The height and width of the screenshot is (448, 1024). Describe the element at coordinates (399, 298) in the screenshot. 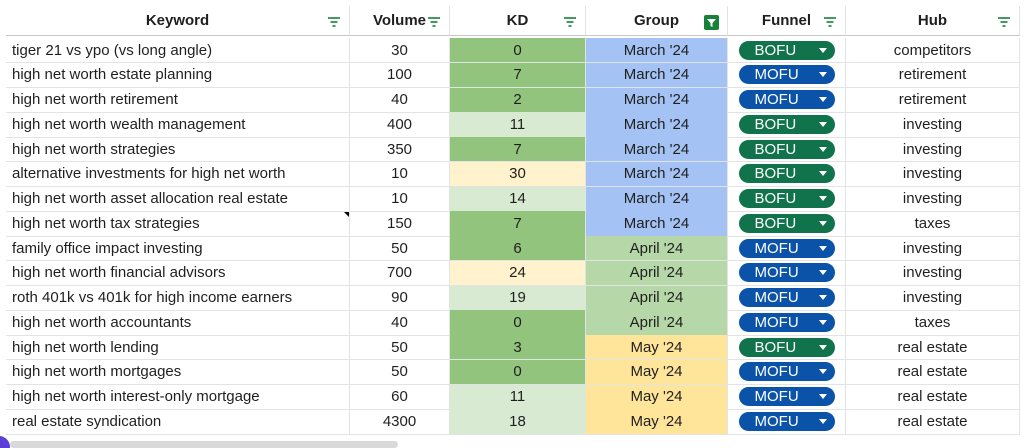

I see `volume-text: 90` at that location.